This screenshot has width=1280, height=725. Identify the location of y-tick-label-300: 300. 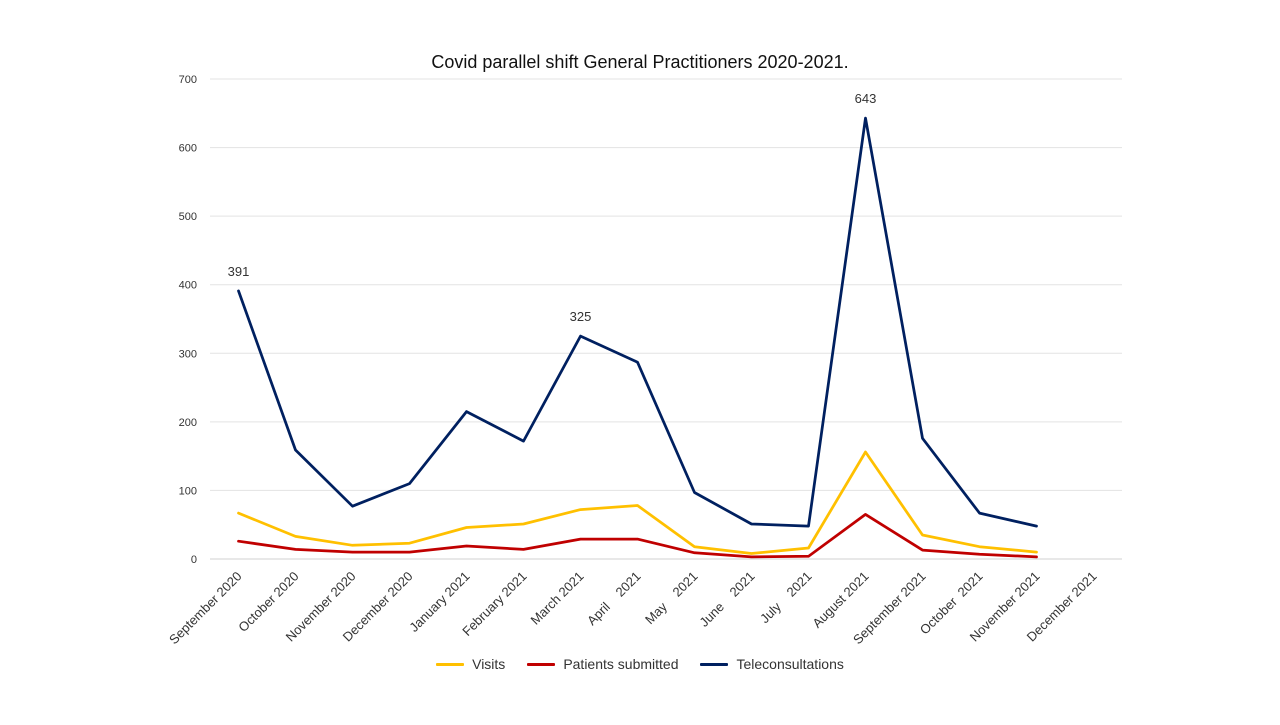
(188, 354).